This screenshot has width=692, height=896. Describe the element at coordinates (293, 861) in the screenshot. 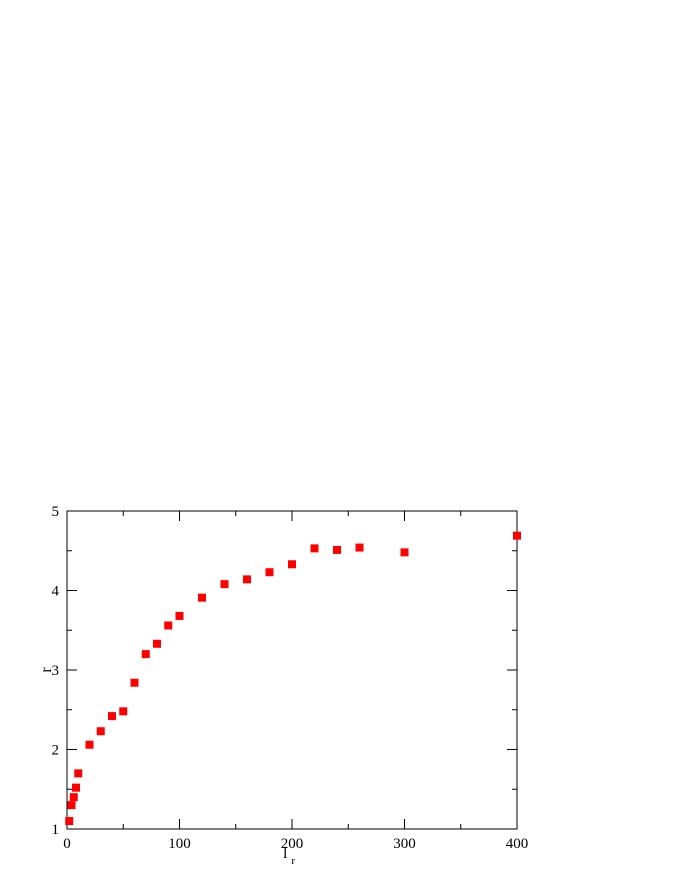

I see `x-axis-label-subscript: r` at that location.